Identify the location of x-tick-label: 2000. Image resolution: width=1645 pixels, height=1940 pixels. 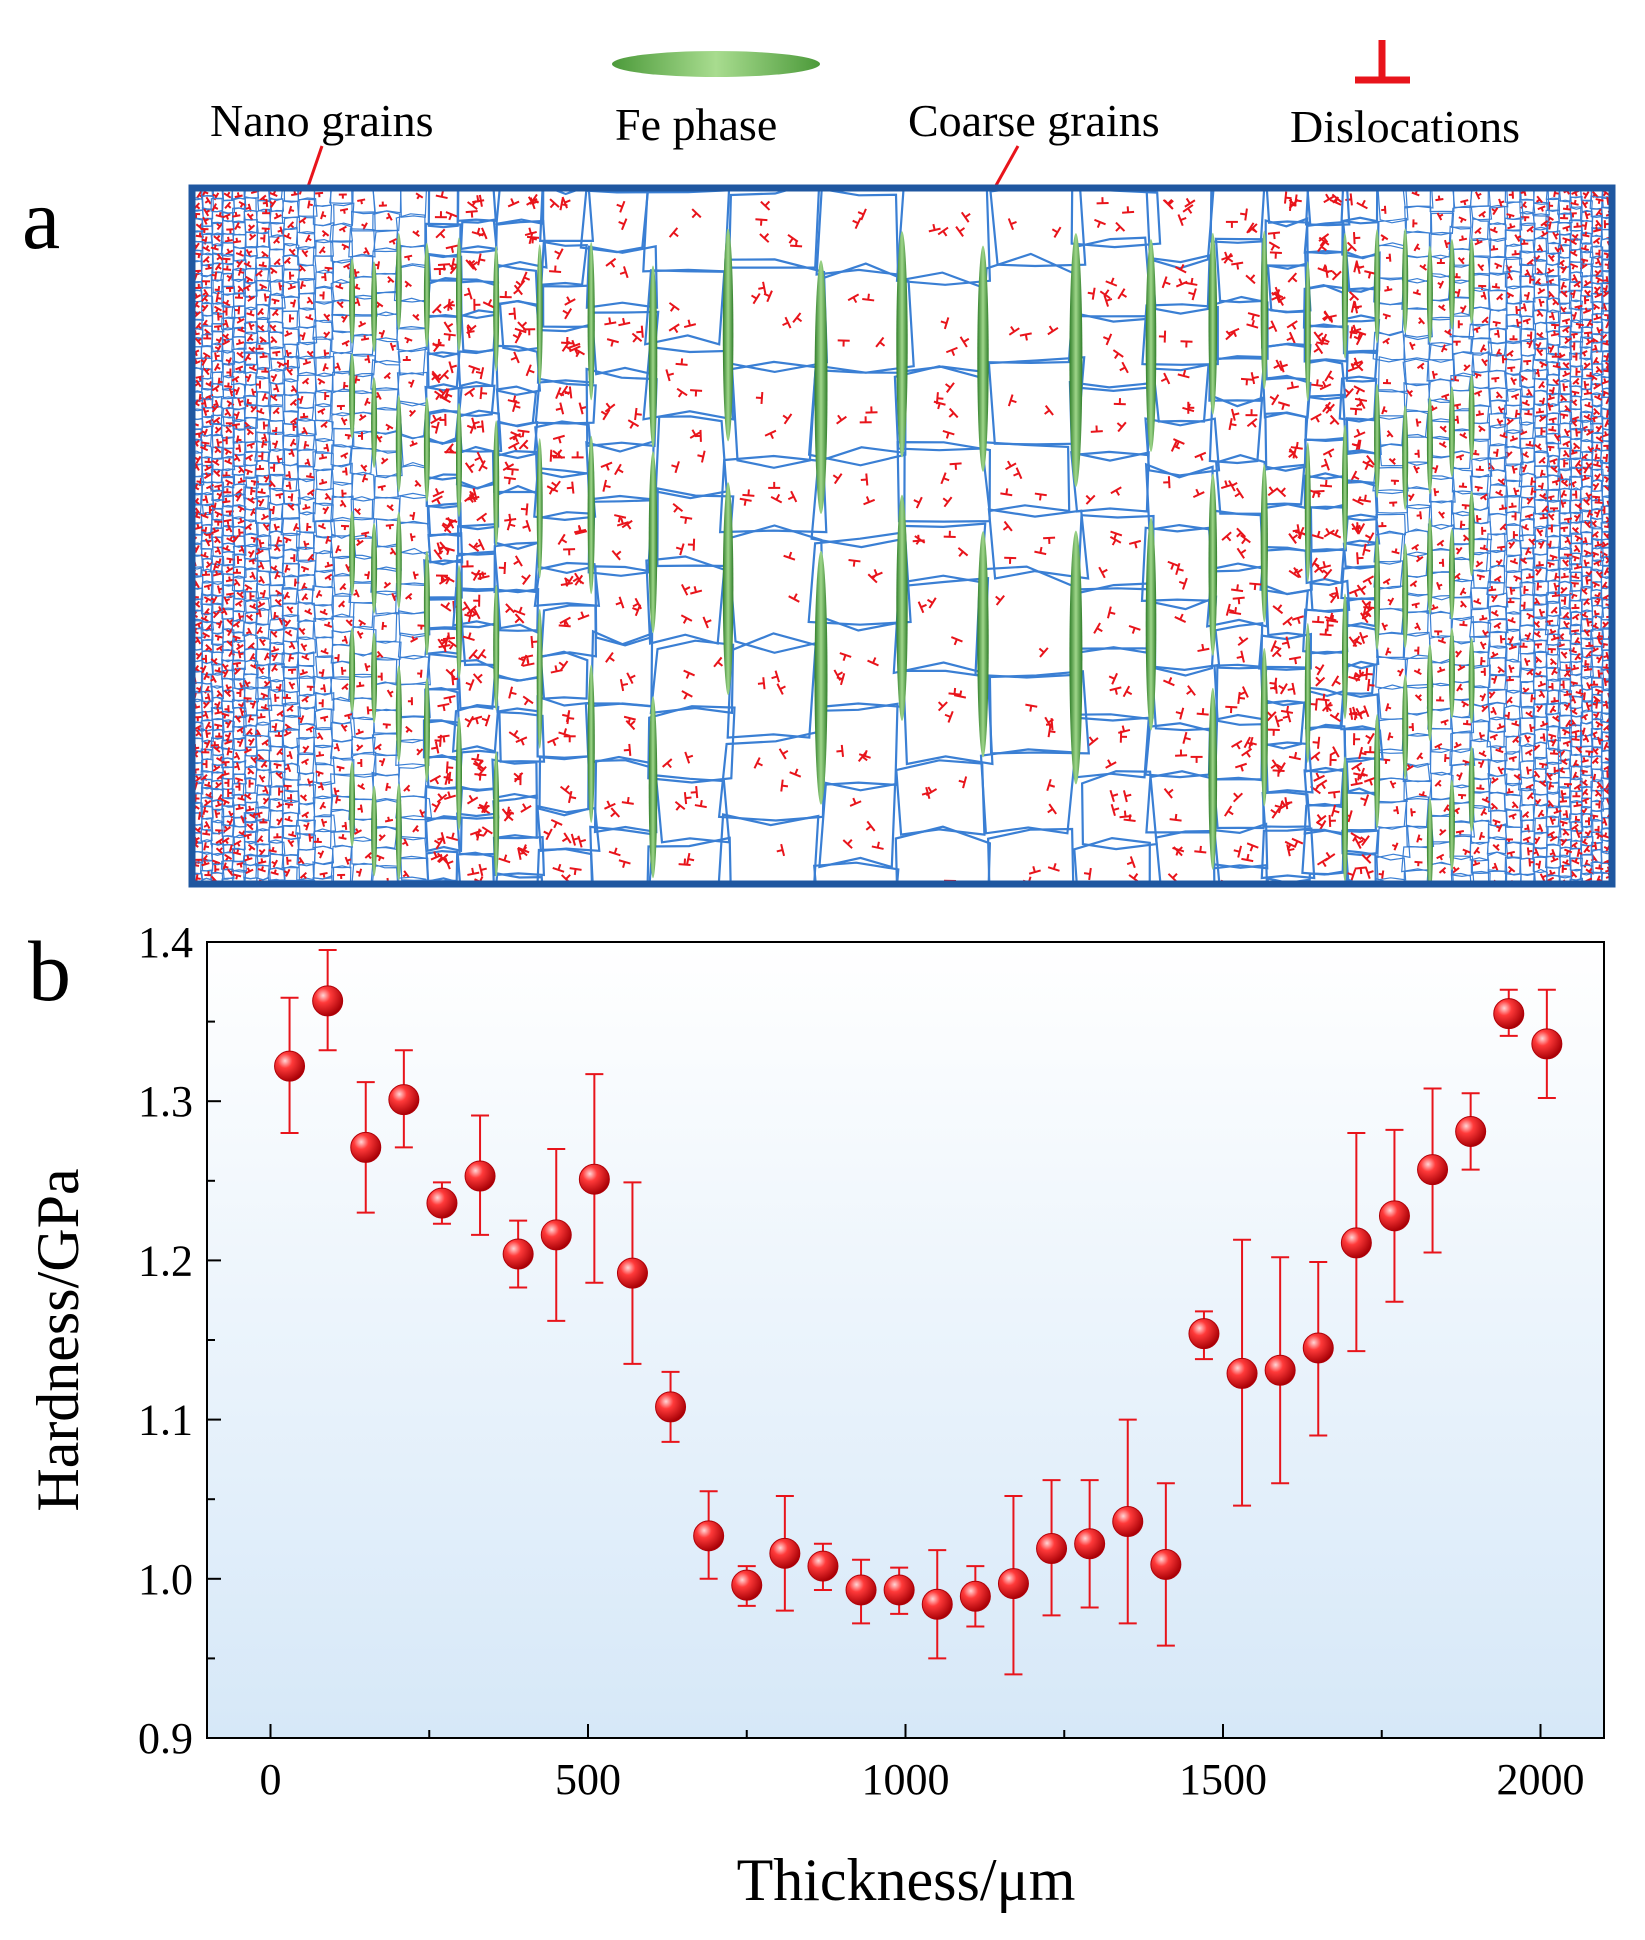
(1541, 1779).